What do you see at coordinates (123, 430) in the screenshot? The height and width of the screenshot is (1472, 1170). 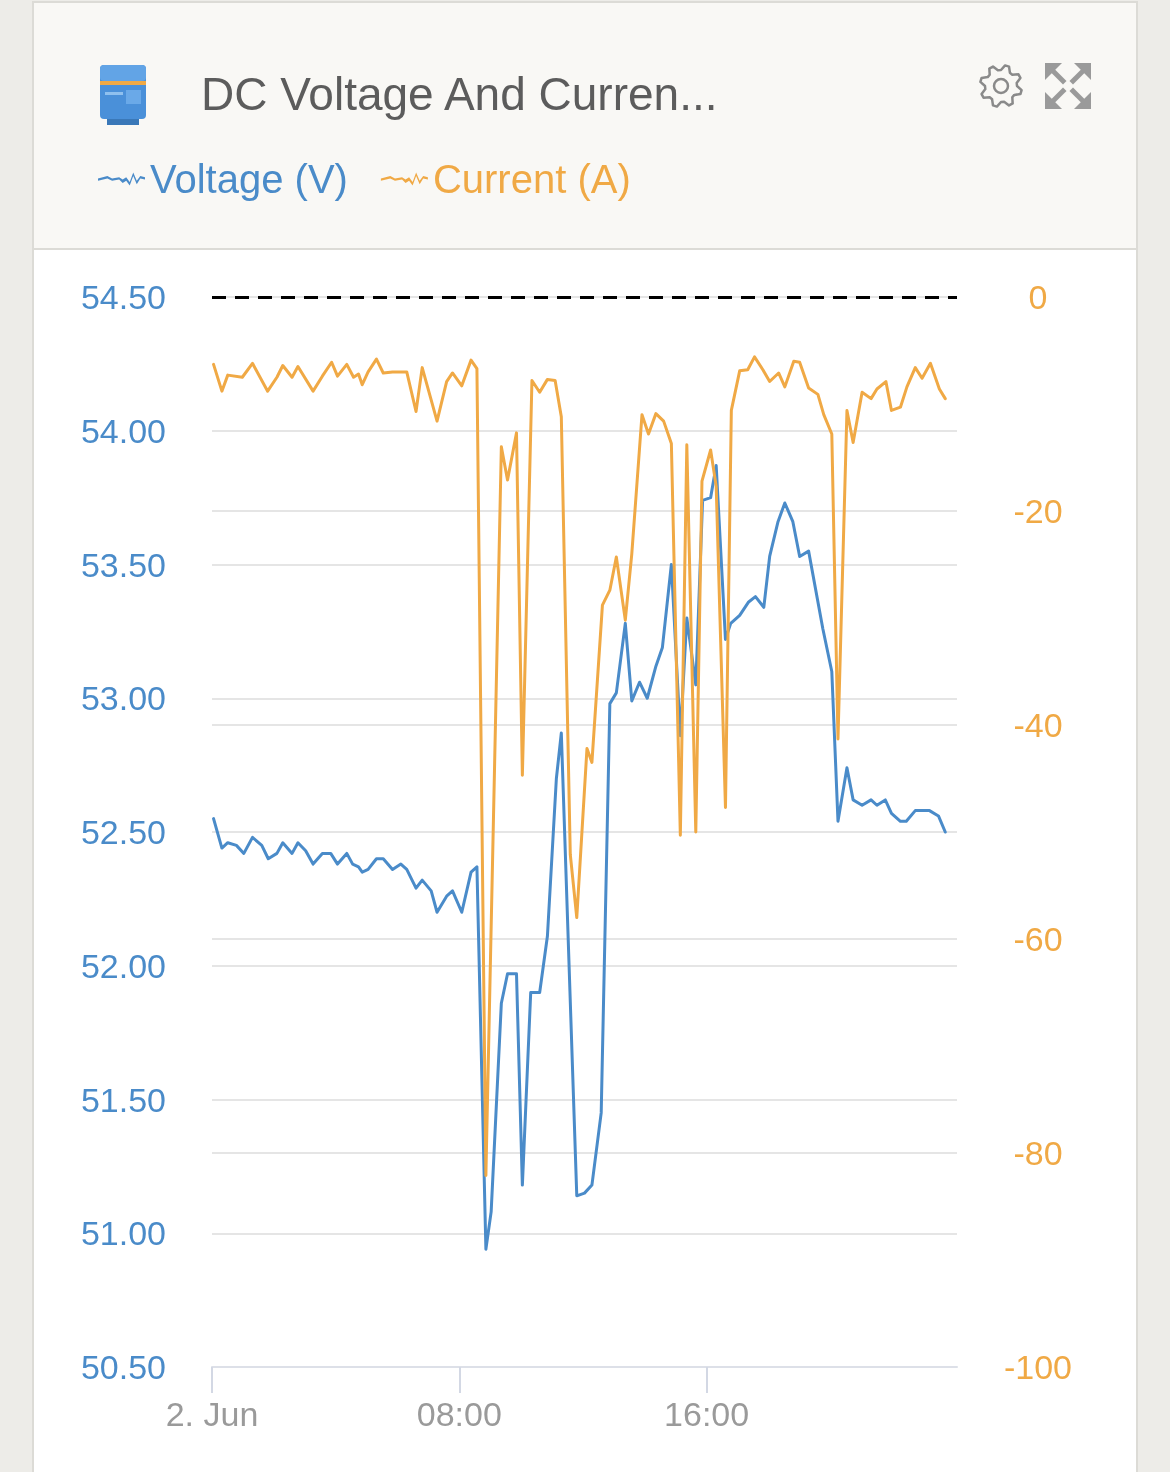 I see `y-tick-label: 54.00` at bounding box center [123, 430].